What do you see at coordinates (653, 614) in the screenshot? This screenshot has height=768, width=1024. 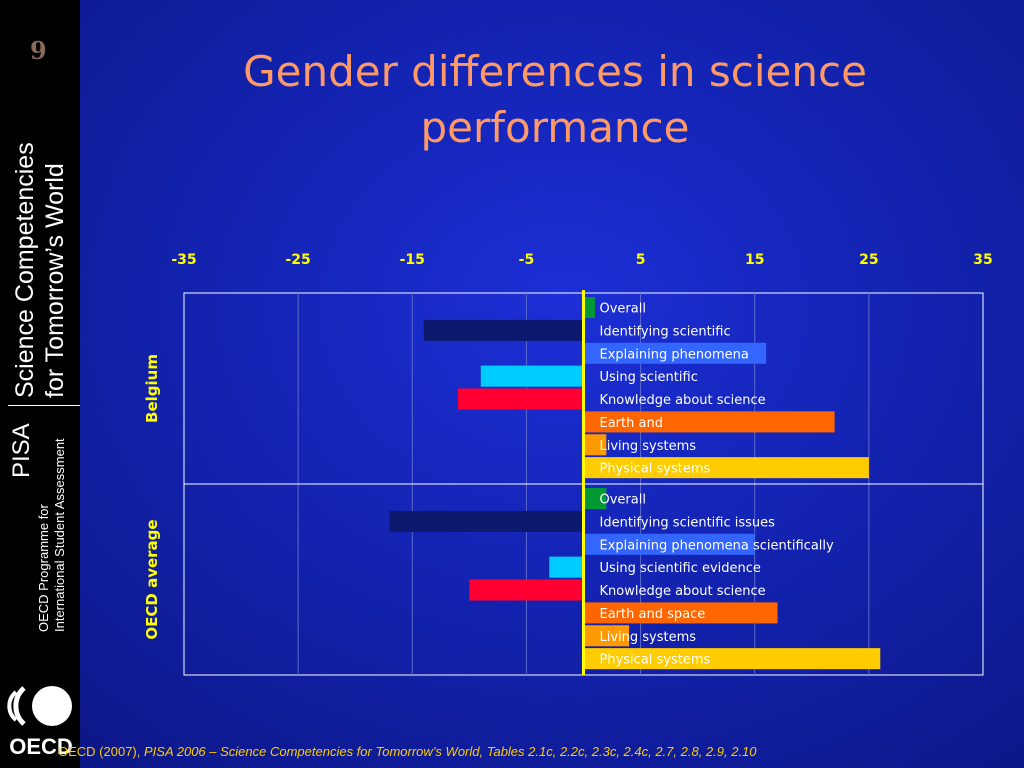 I see `bar-label: Earth and space` at bounding box center [653, 614].